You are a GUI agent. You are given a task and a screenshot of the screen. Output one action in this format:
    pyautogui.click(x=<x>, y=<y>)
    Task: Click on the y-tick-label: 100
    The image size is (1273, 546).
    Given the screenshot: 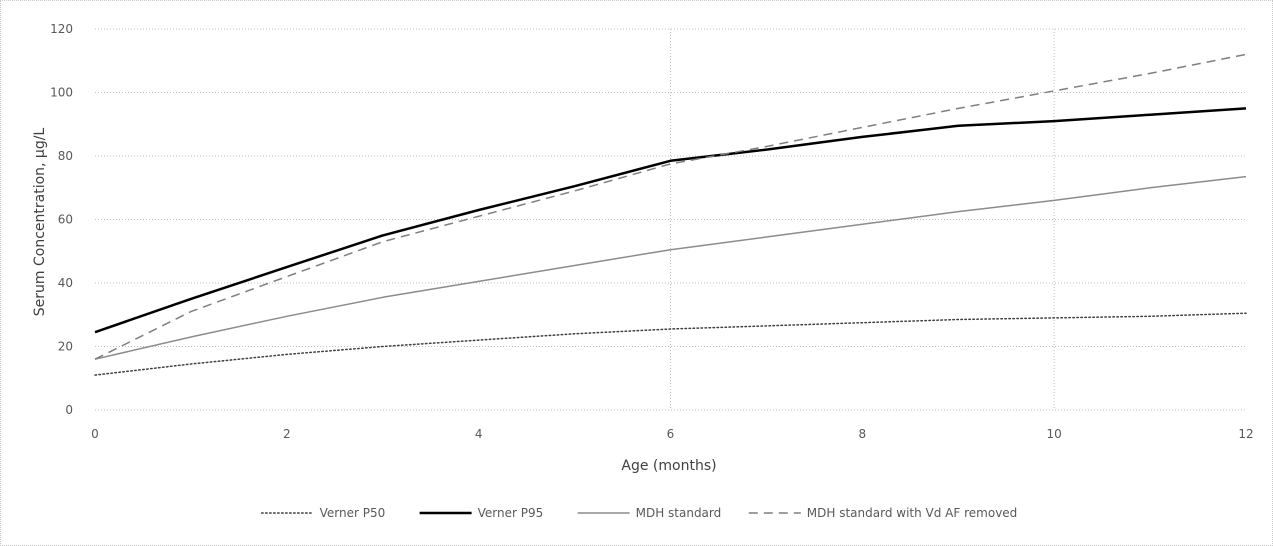 What is the action you would take?
    pyautogui.click(x=61, y=93)
    